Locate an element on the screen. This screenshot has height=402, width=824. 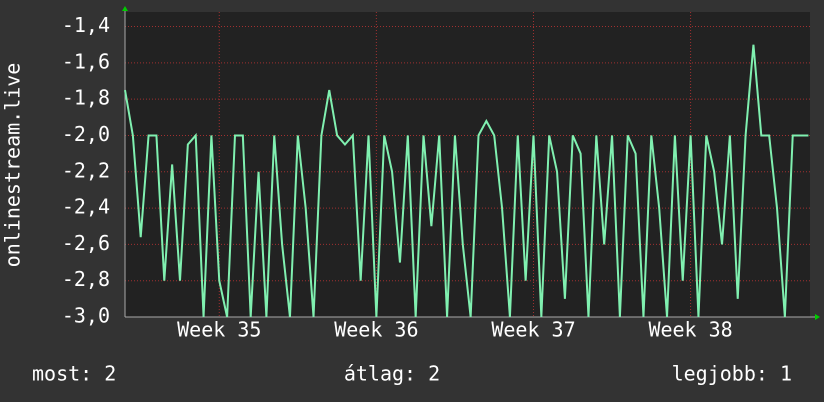
y-tick-label: -1,4 is located at coordinates (86, 25).